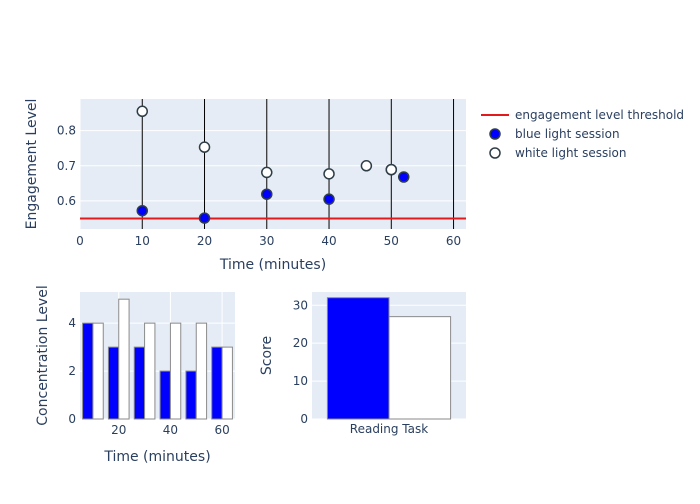  I want to click on concentration-x-axis-label: Time (minutes), so click(156, 457).